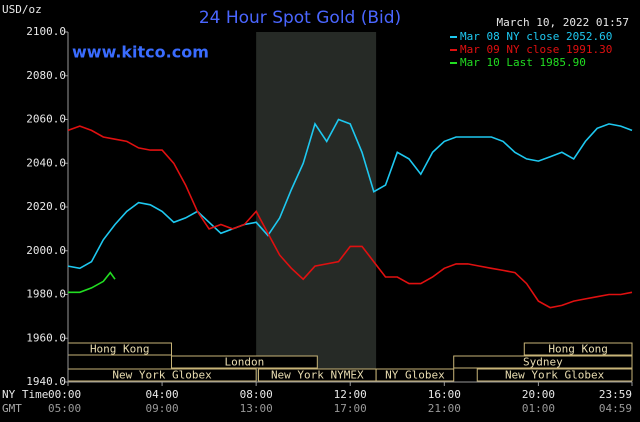 The image size is (640, 422). Describe the element at coordinates (300, 18) in the screenshot. I see `chart-title: 24 Hour Spot Gold (Bid)` at that location.